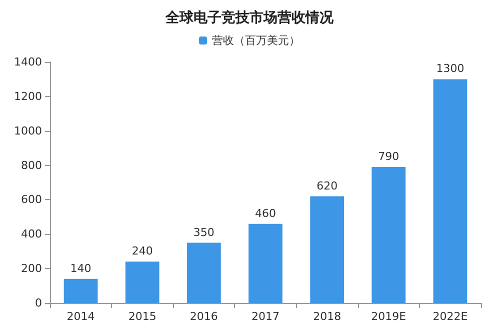 This screenshot has width=499, height=333. I want to click on x-tick-label: 2019E, so click(388, 316).